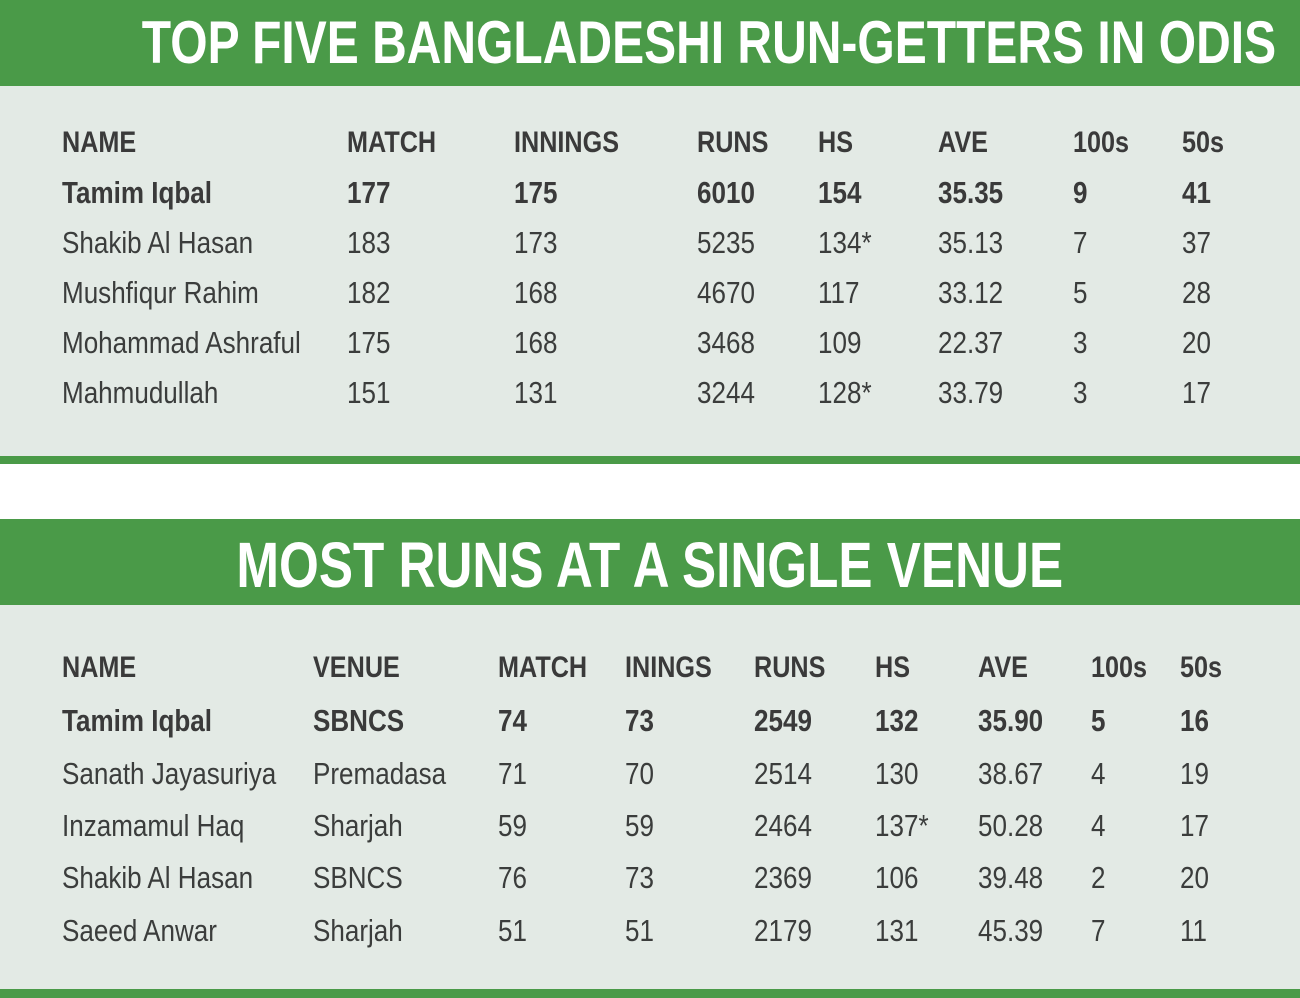 The image size is (1300, 998). I want to click on table1-row-4-name: Mohammad Ashraful, so click(181, 342).